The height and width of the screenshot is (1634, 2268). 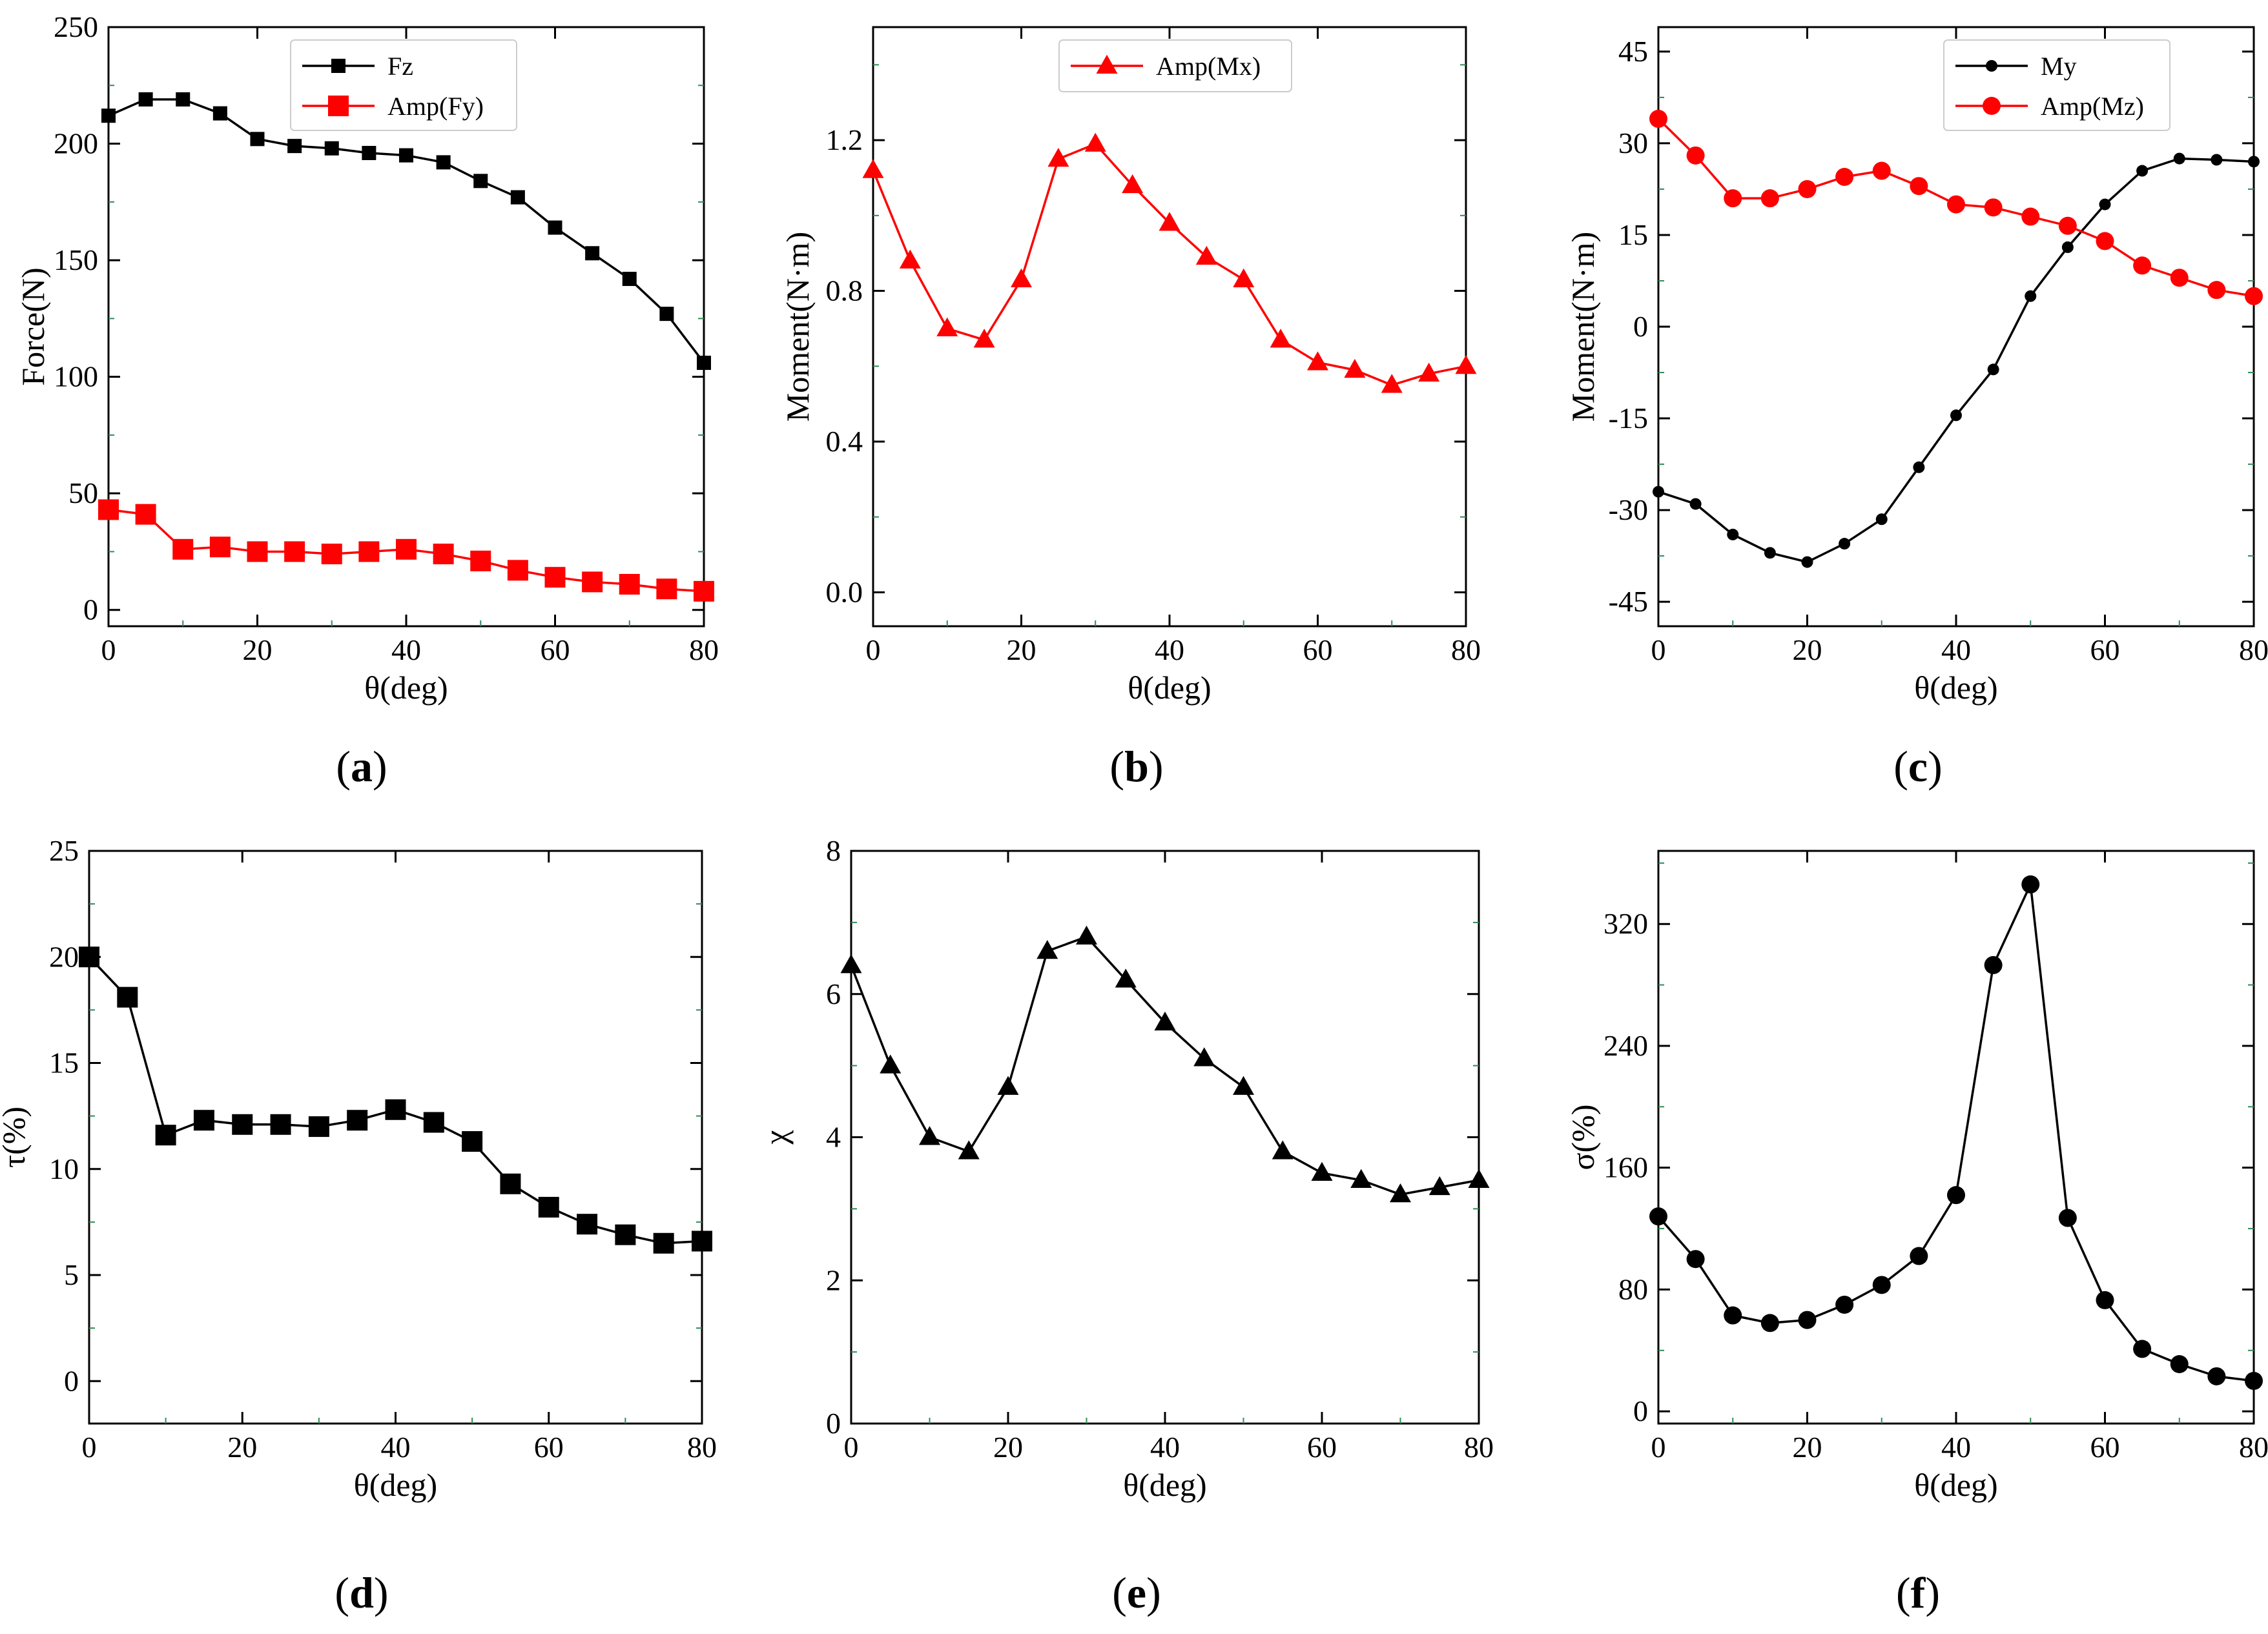 What do you see at coordinates (76, 26) in the screenshot?
I see `y-tick-label: 250` at bounding box center [76, 26].